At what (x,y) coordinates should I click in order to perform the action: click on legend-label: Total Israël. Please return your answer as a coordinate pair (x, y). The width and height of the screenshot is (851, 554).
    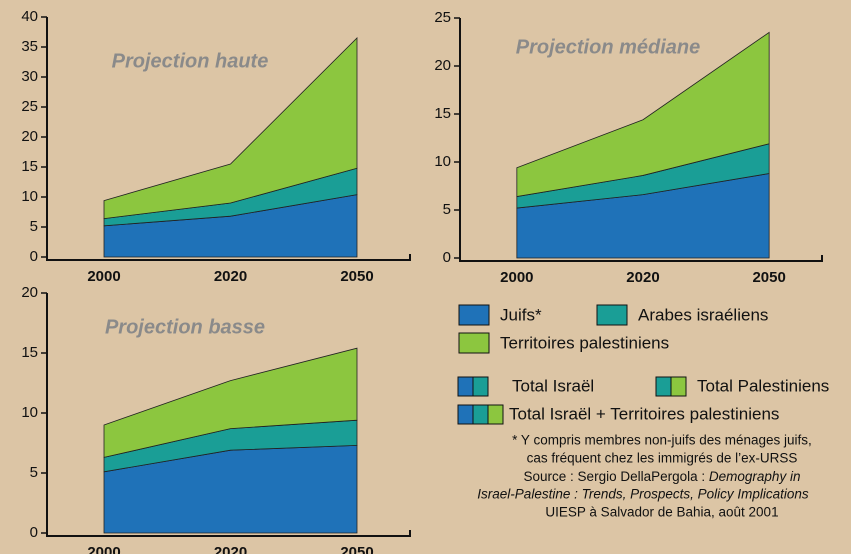
    Looking at the image, I should click on (553, 385).